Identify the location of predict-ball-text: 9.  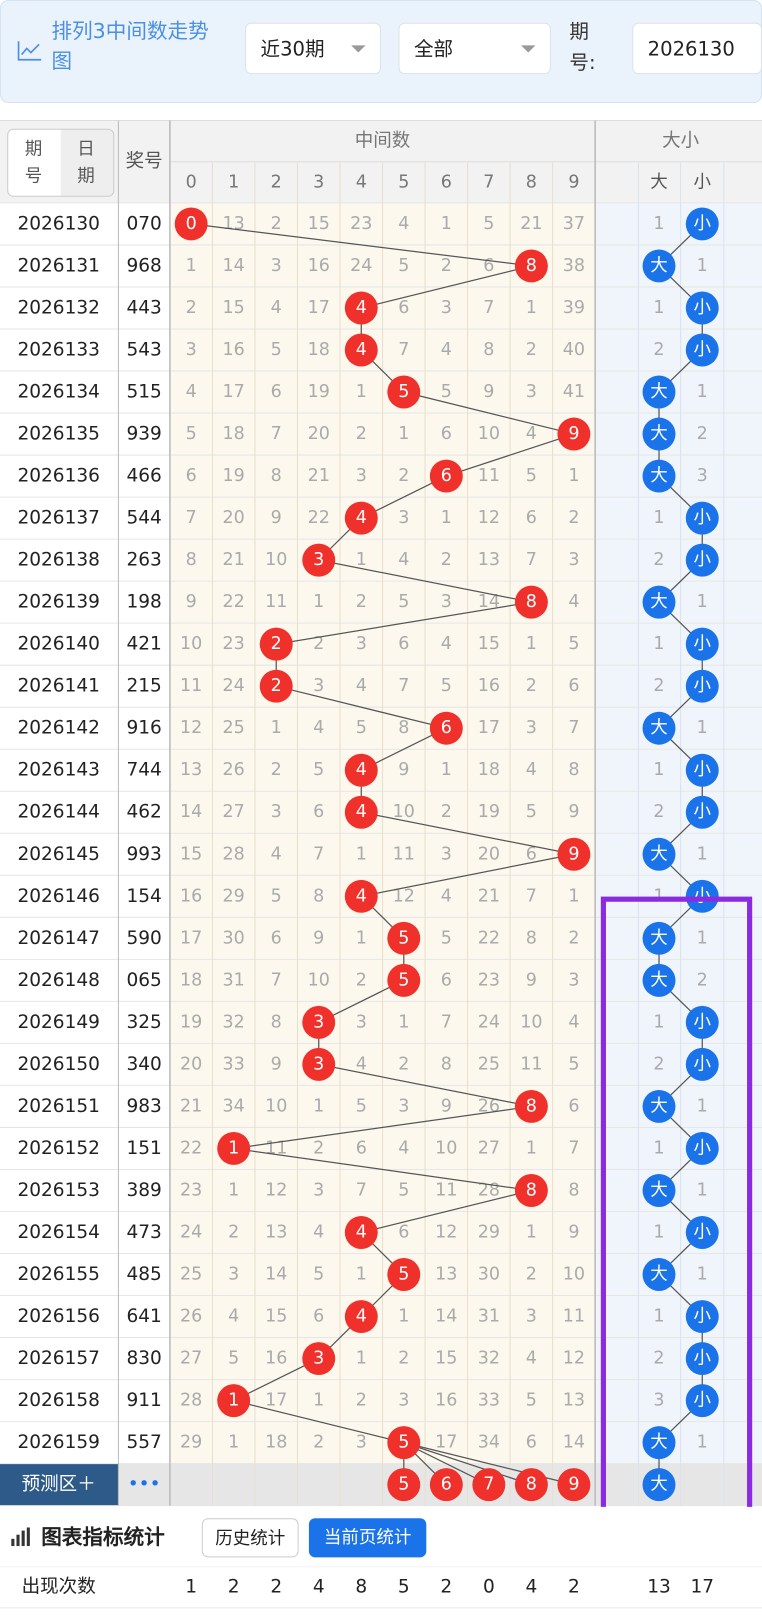
(573, 1485).